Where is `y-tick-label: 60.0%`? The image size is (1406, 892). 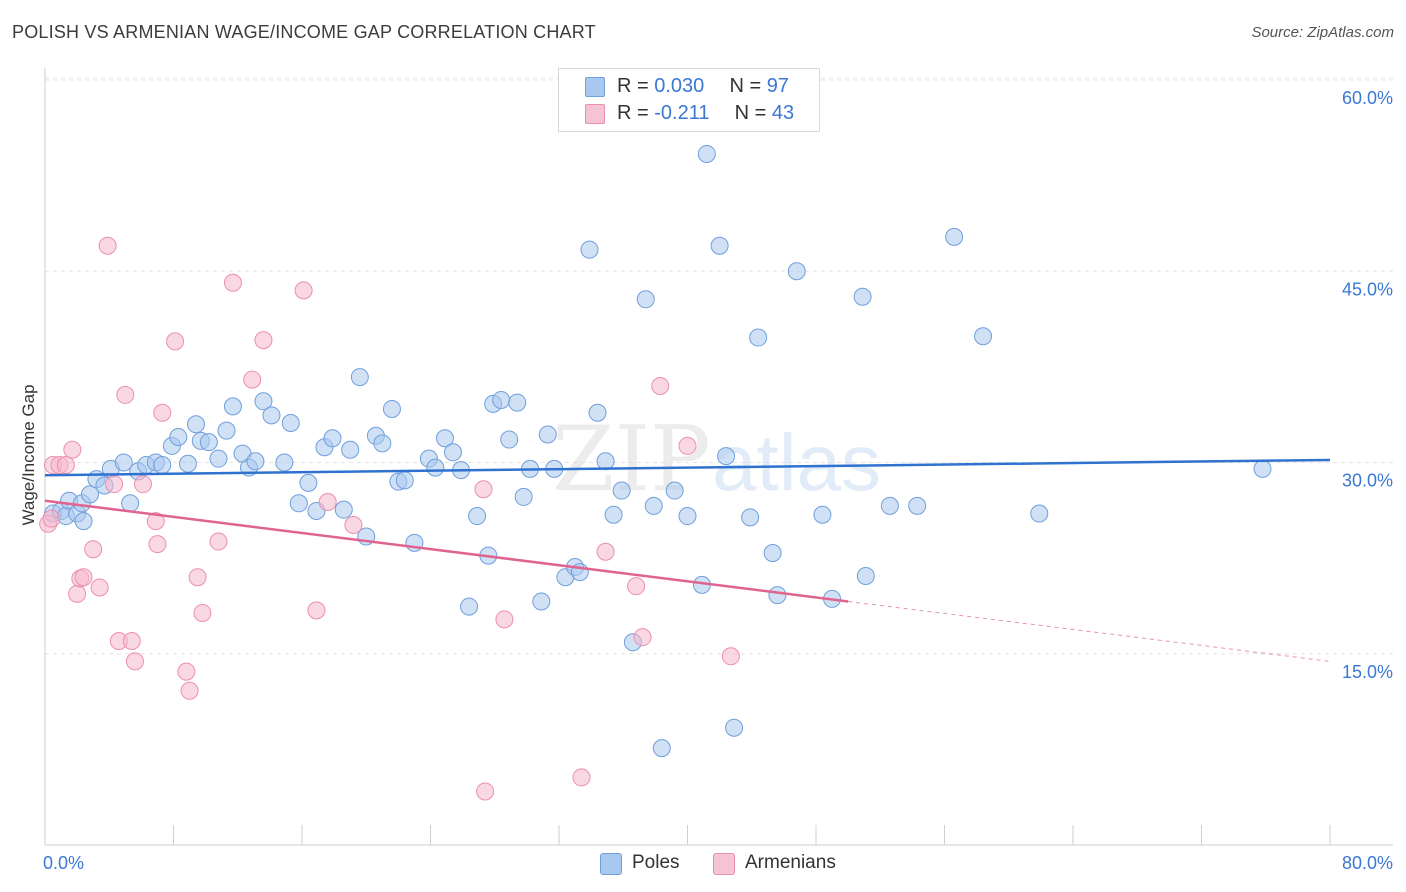
y-tick-label: 60.0% is located at coordinates (1367, 98).